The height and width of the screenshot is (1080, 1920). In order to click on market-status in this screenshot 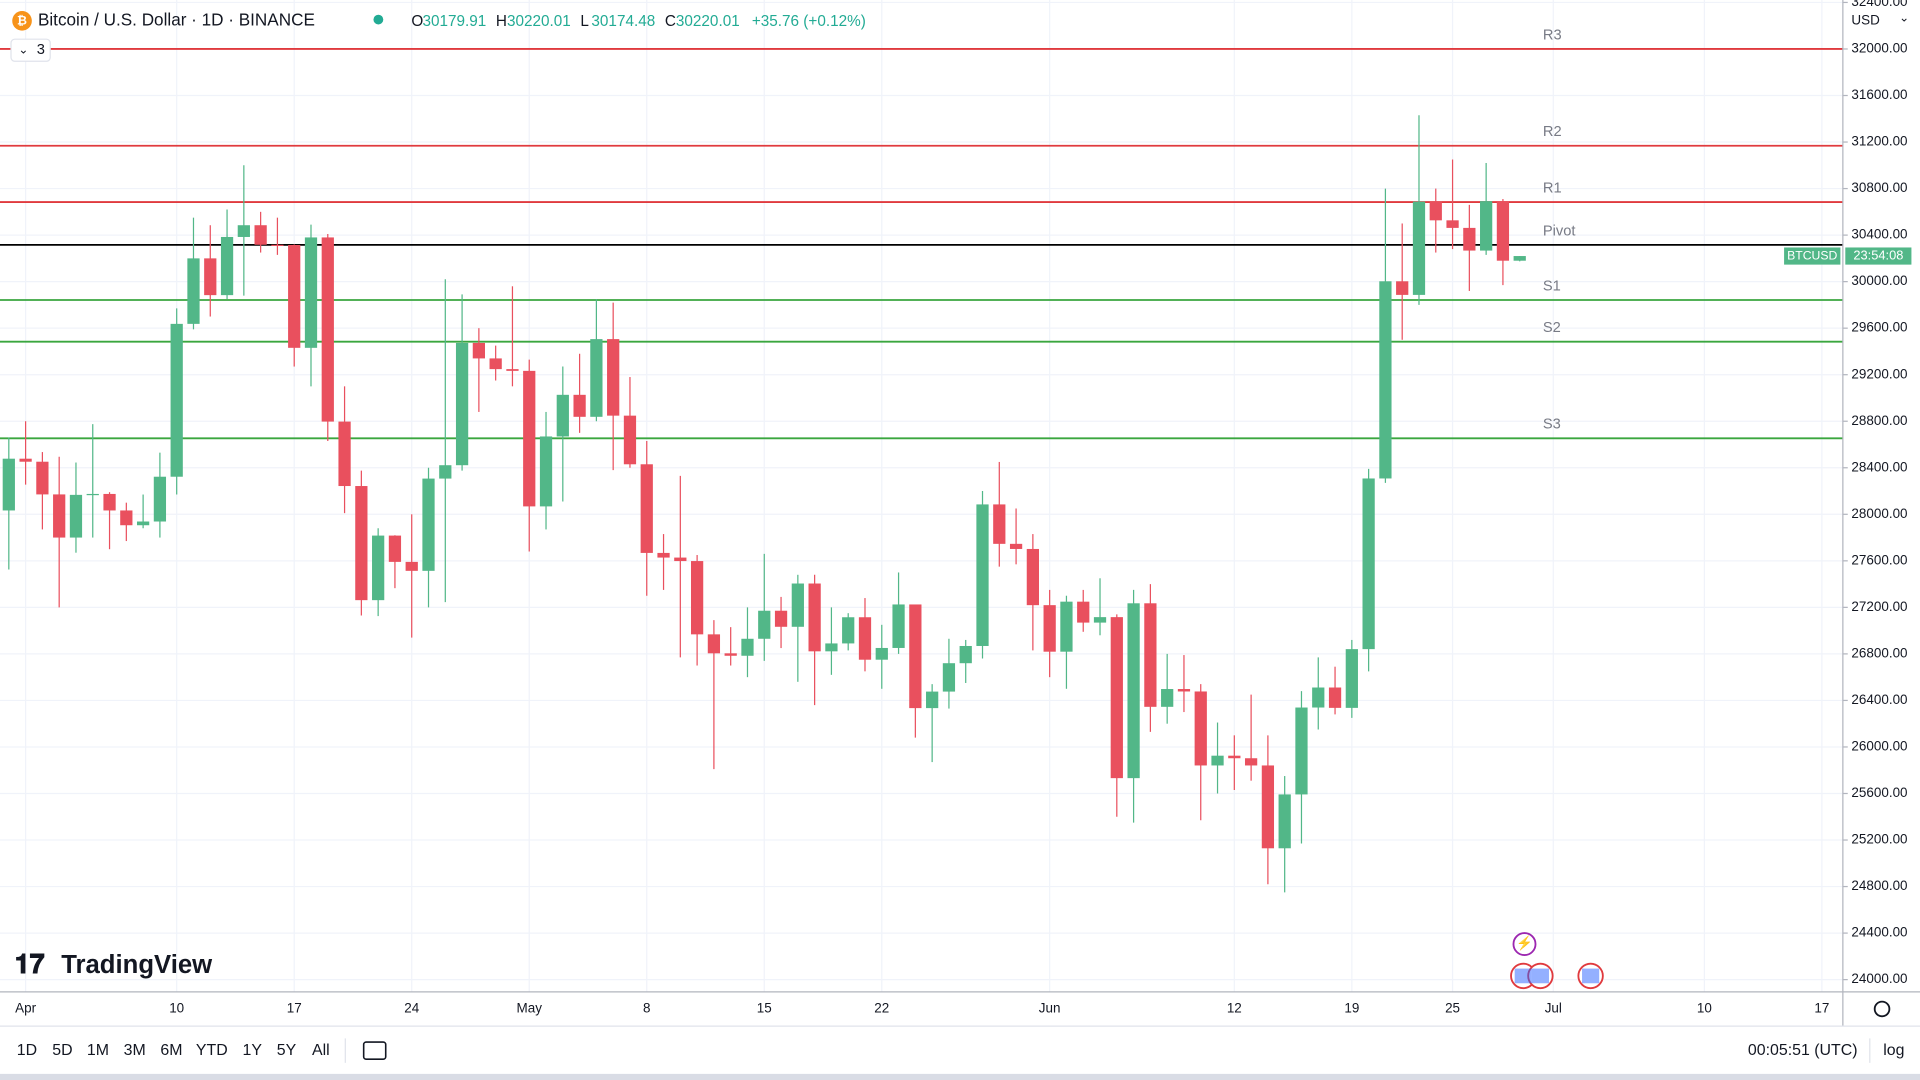, I will do `click(378, 19)`.